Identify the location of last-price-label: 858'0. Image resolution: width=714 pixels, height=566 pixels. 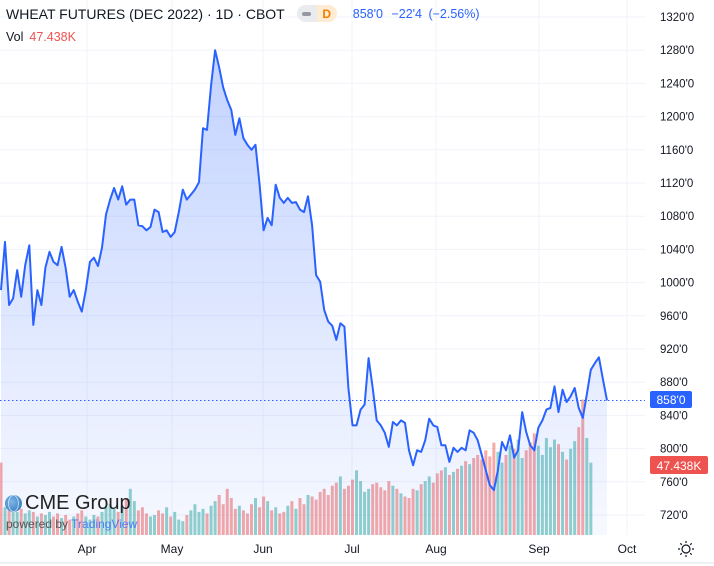
(671, 400).